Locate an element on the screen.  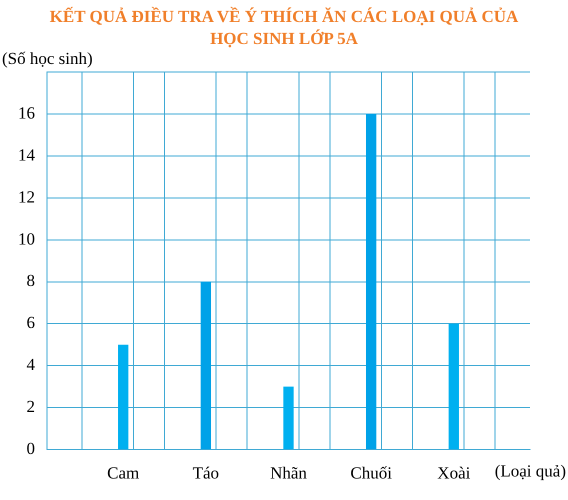
y-tick-label: 6 is located at coordinates (30, 322).